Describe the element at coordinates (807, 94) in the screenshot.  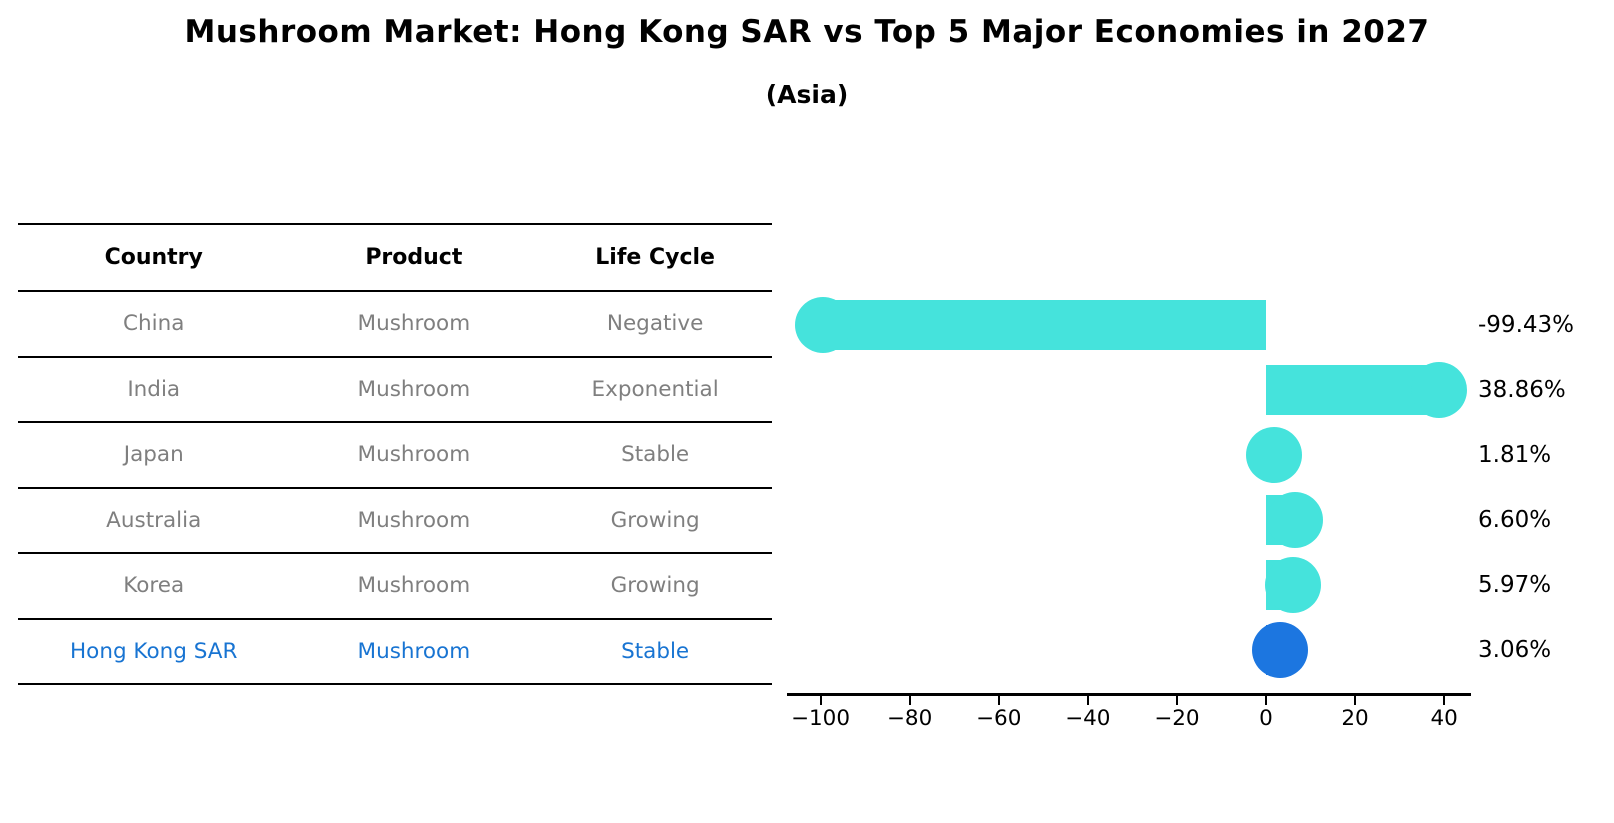
I see `chart-subtitle: (Asia)` at that location.